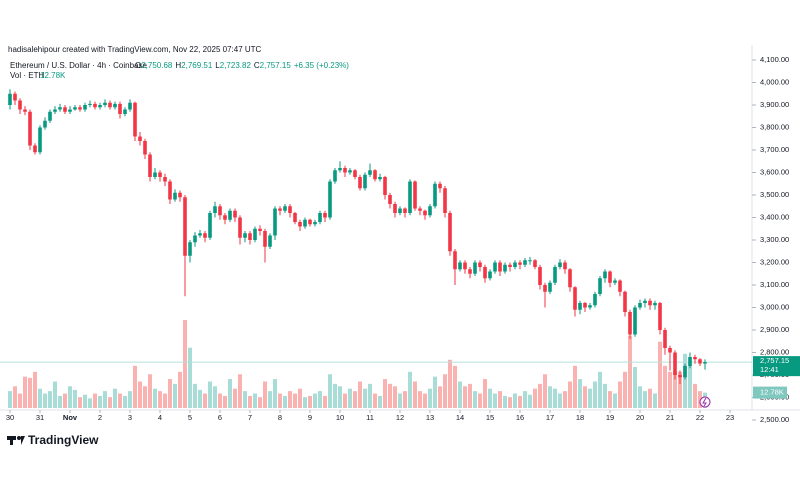 The height and width of the screenshot is (500, 800). What do you see at coordinates (550, 417) in the screenshot?
I see `x-tick-label: 17` at bounding box center [550, 417].